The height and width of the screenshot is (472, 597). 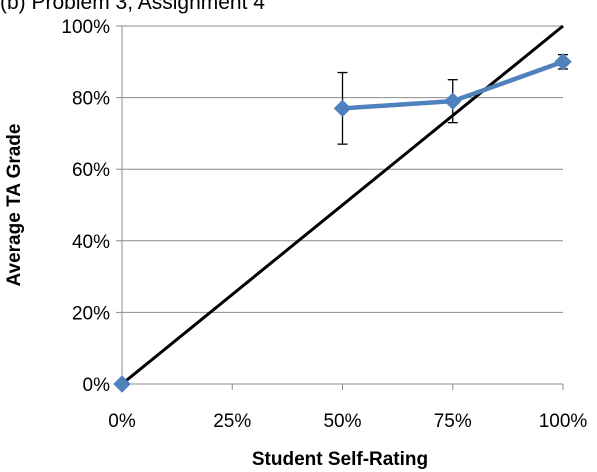 What do you see at coordinates (91, 99) in the screenshot?
I see `y-tick-label: 80%` at bounding box center [91, 99].